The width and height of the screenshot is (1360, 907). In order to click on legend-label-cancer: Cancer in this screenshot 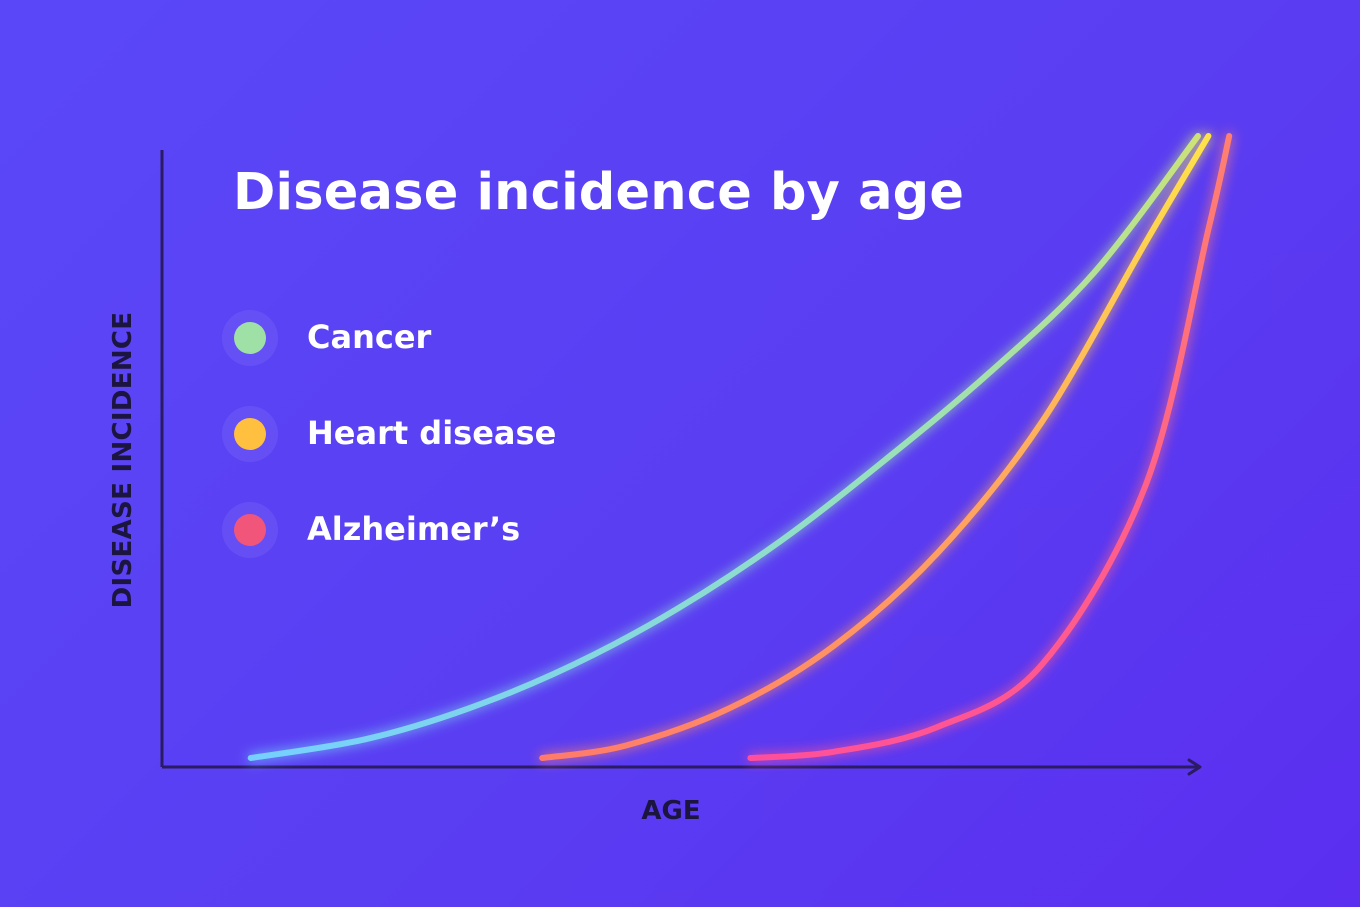, I will do `click(369, 337)`.